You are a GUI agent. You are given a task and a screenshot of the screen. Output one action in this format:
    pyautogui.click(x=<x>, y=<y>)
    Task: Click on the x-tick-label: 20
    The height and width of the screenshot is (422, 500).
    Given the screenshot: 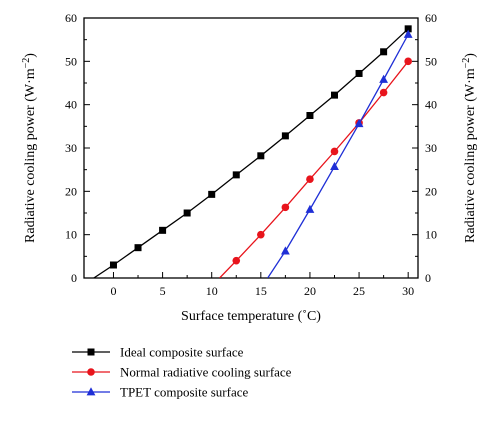 What is the action you would take?
    pyautogui.click(x=310, y=291)
    